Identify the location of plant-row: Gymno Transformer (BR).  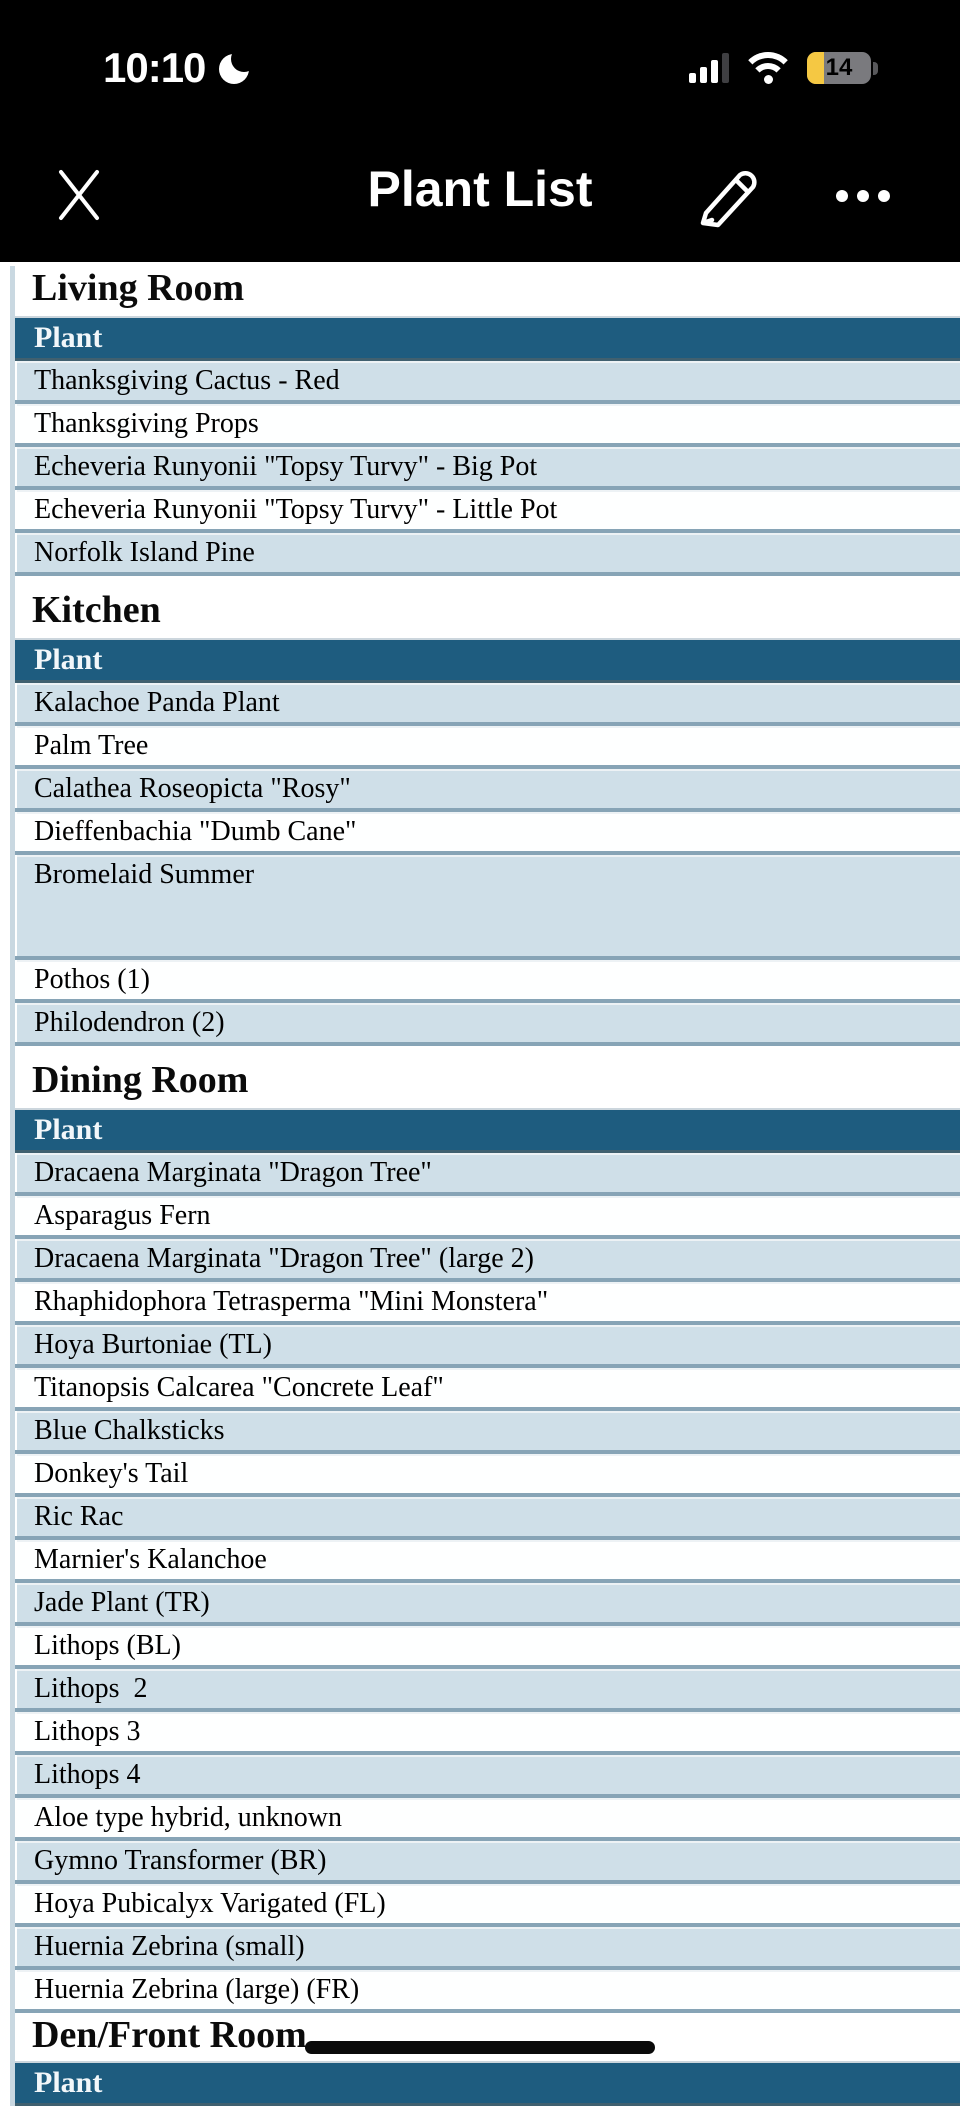
(487, 1862).